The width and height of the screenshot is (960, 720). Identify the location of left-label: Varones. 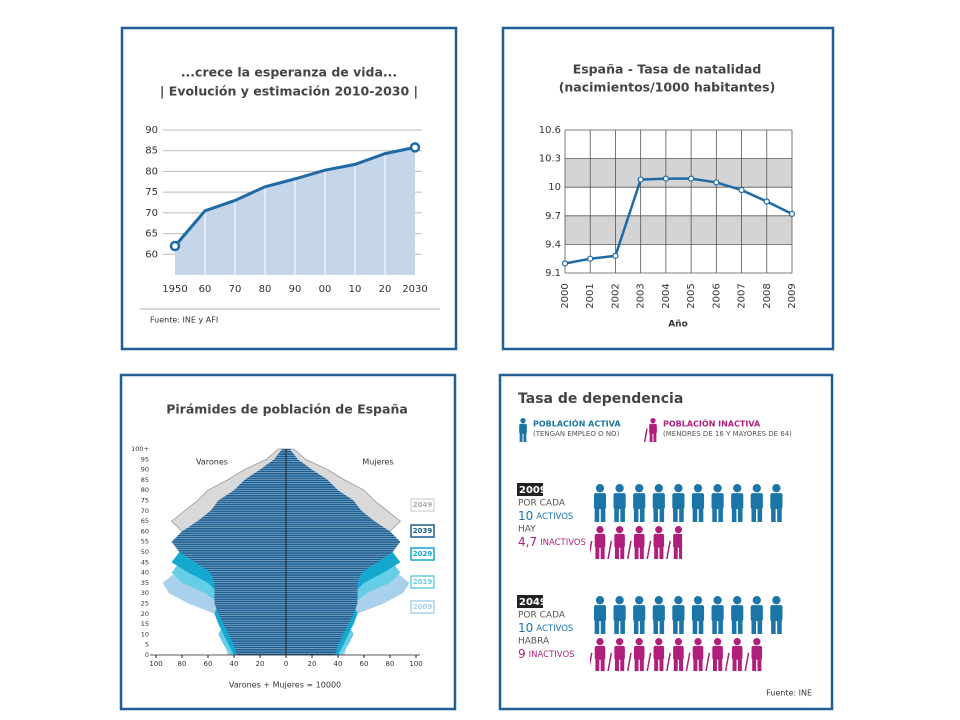
(212, 462).